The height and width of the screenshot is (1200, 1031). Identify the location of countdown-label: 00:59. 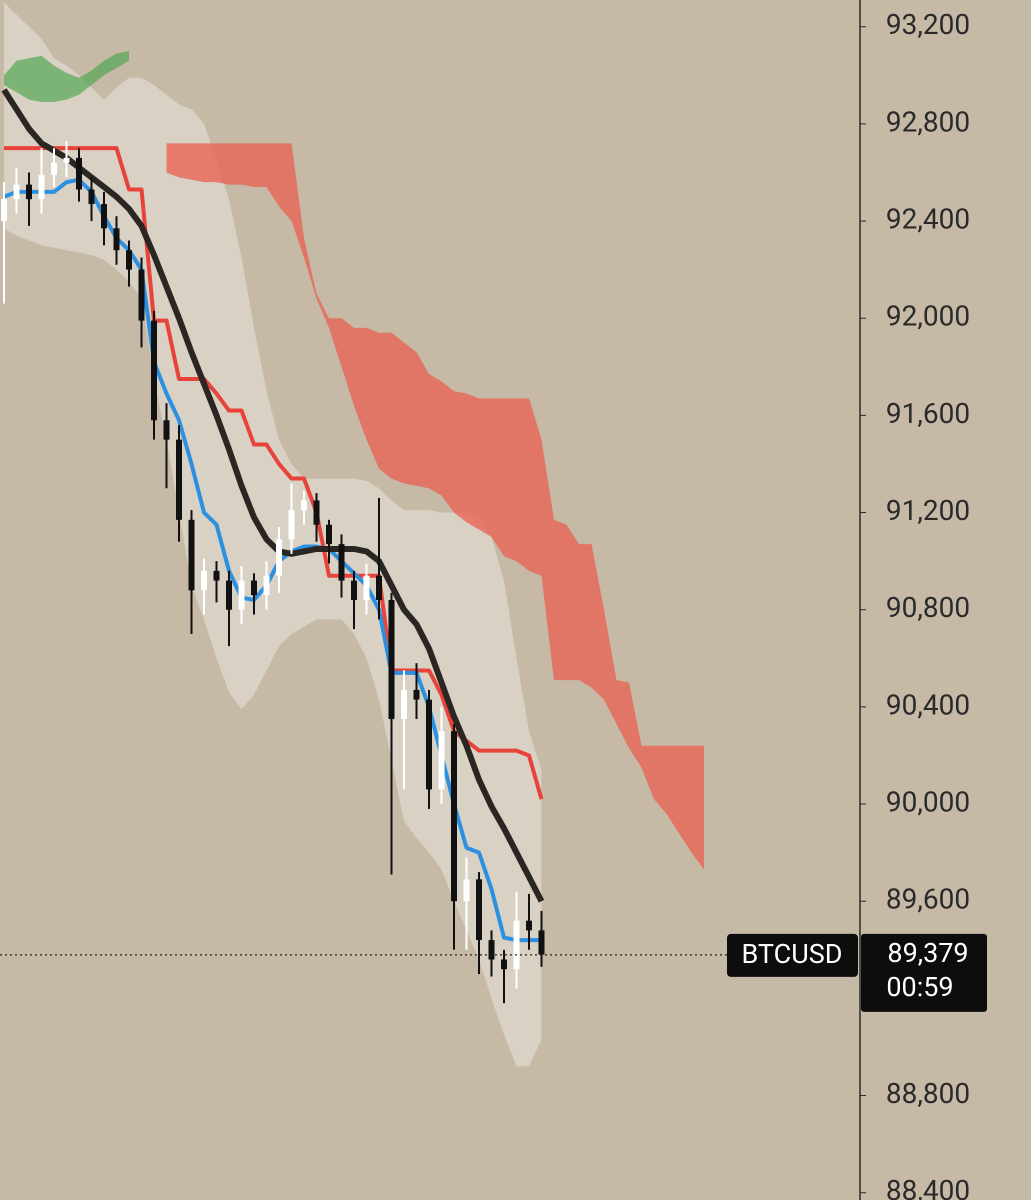
(919, 987).